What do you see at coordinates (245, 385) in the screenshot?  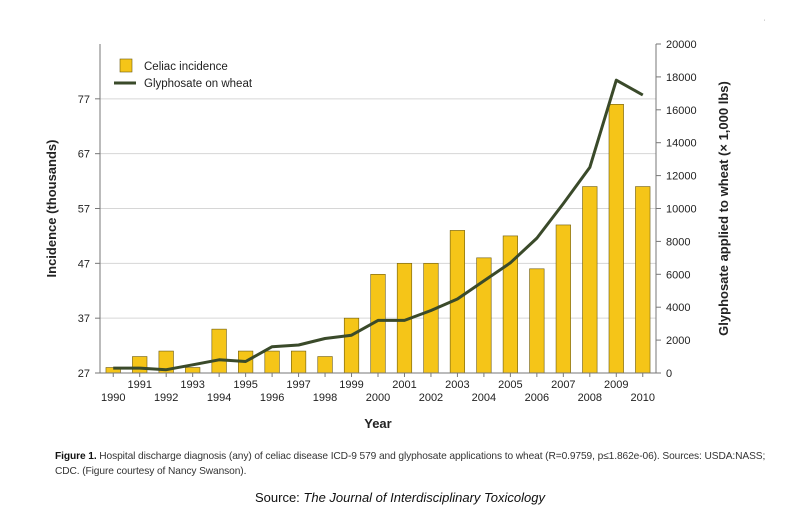 I see `x-tick-label: 1995` at bounding box center [245, 385].